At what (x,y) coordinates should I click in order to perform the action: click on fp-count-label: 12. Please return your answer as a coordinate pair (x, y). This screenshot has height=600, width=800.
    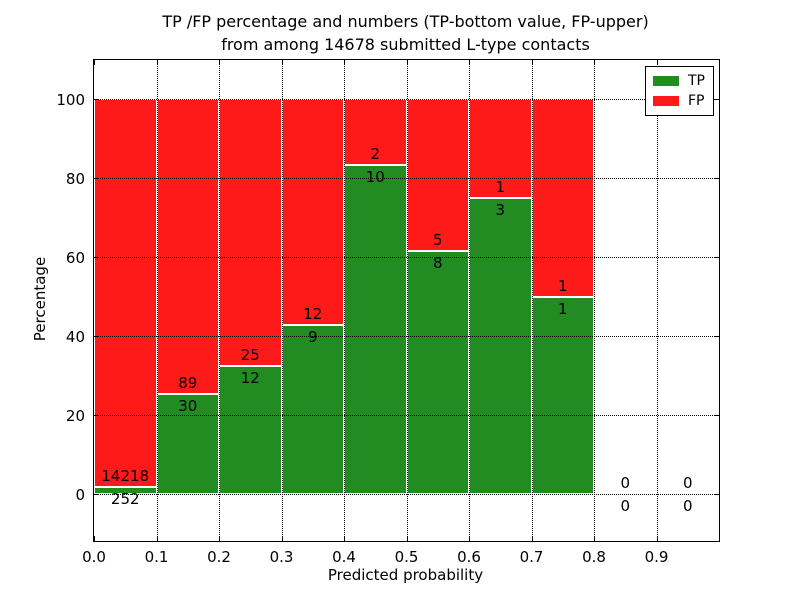
    Looking at the image, I should click on (313, 313).